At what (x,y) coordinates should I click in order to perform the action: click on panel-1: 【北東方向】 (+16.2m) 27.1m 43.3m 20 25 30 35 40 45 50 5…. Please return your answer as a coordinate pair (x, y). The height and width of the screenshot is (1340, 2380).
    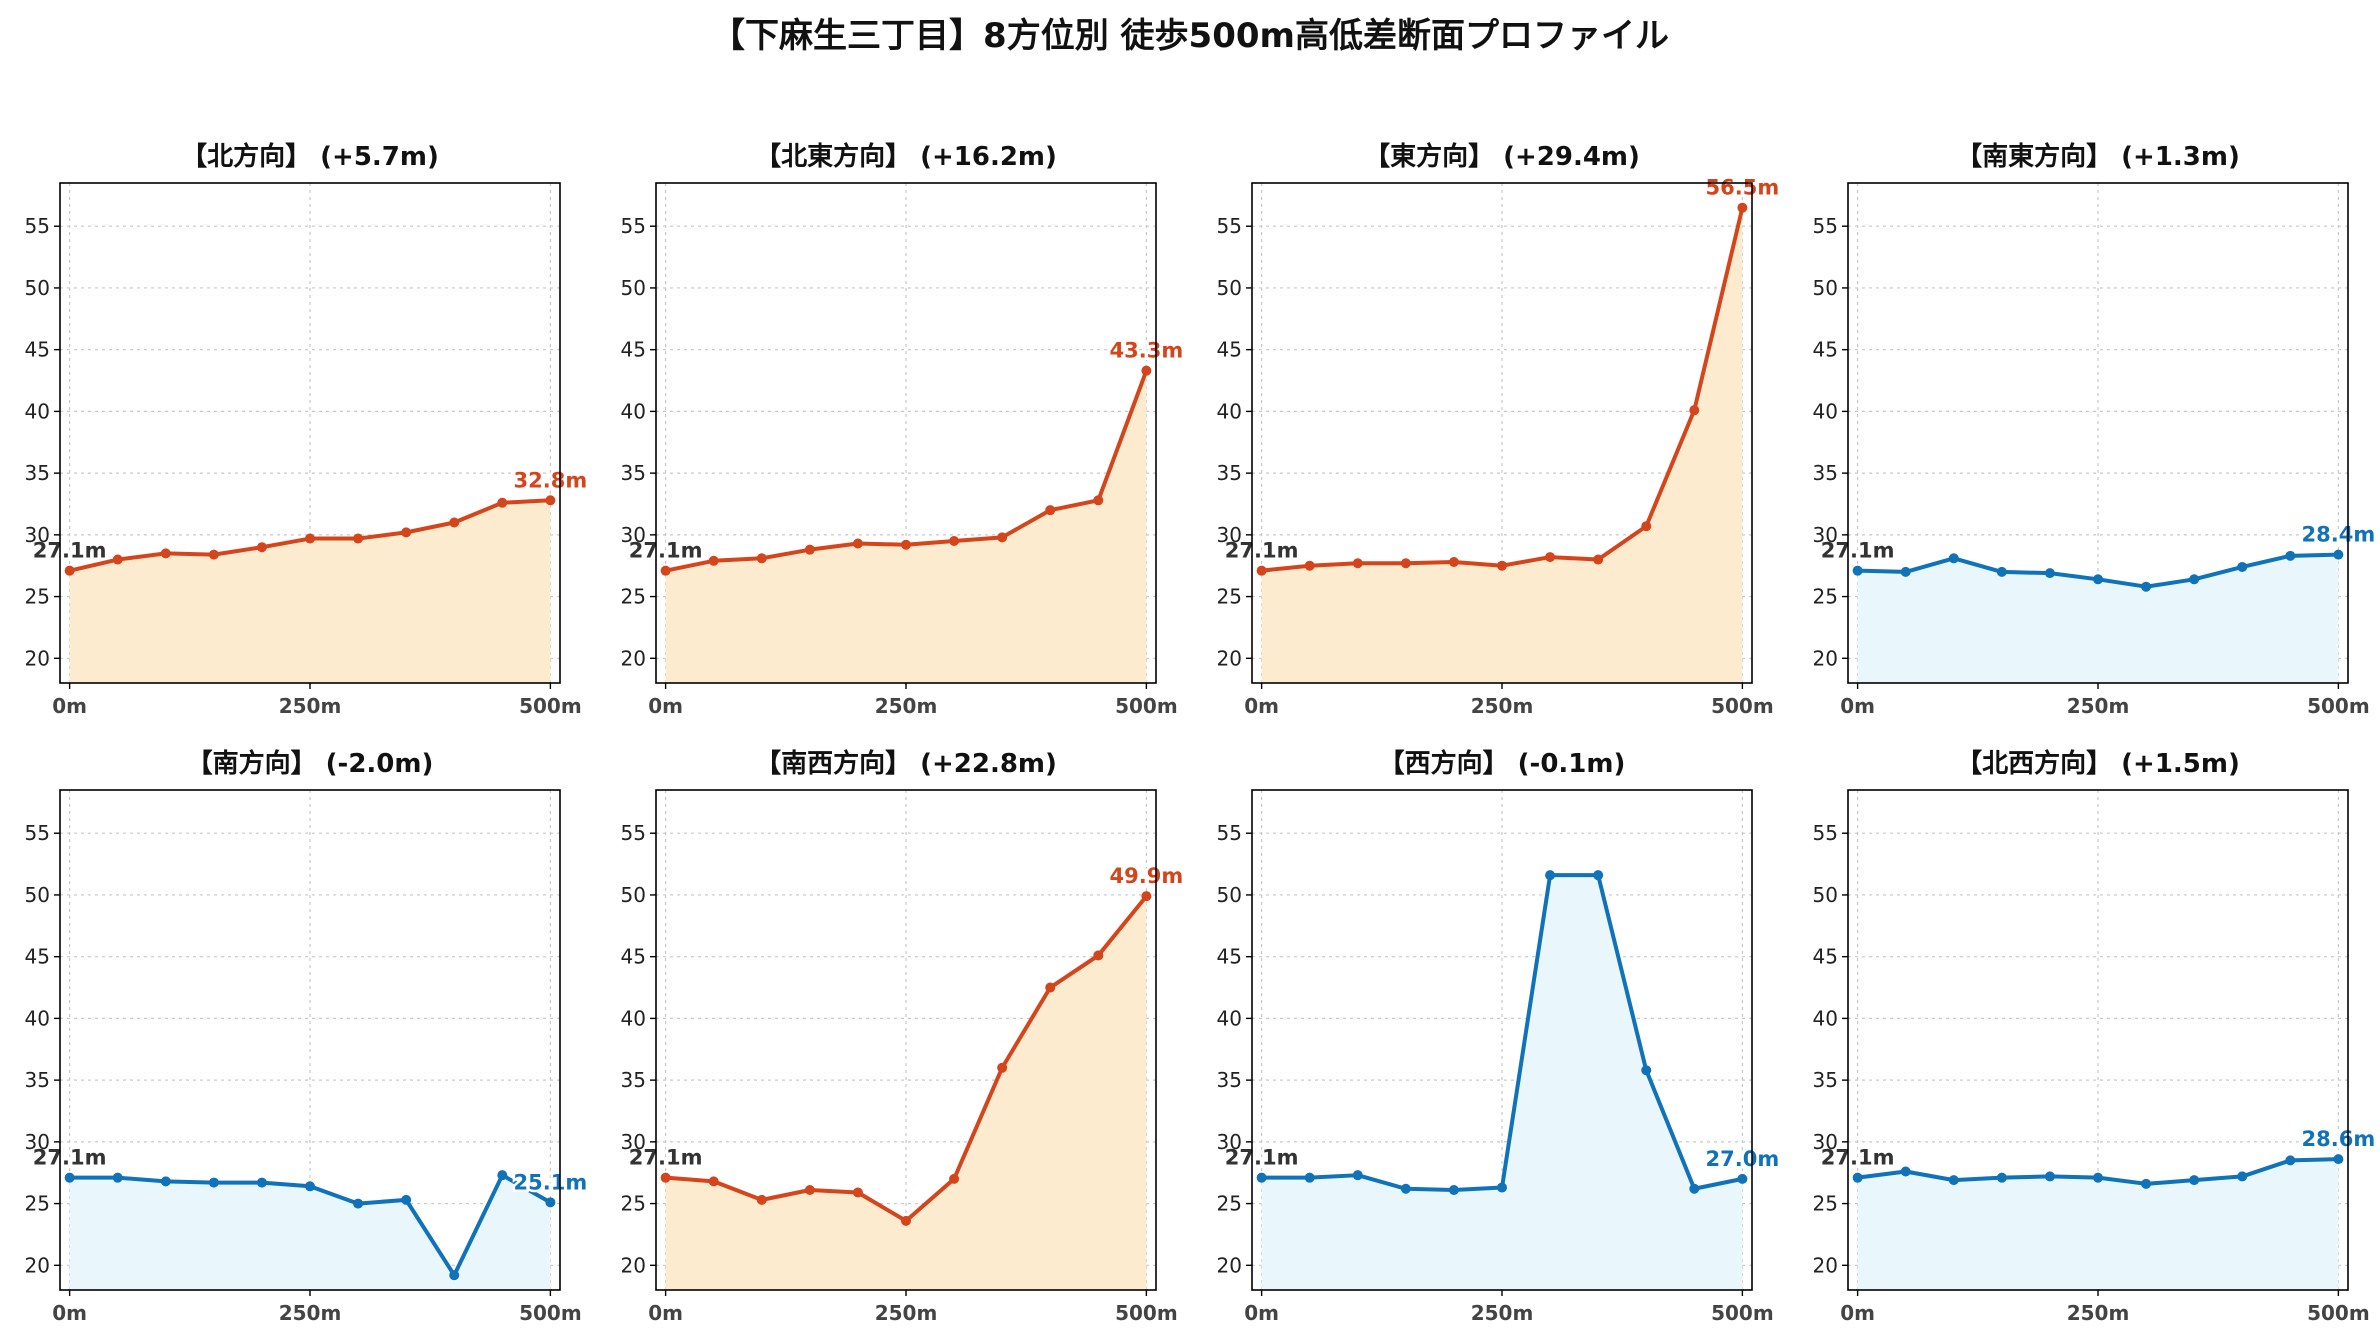
    Looking at the image, I should click on (903, 429).